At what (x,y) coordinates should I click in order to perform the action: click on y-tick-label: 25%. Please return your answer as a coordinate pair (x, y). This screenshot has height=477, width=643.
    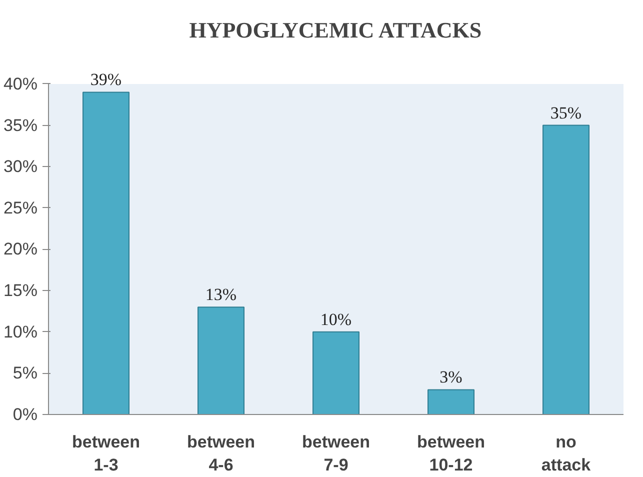
    Looking at the image, I should click on (20, 208).